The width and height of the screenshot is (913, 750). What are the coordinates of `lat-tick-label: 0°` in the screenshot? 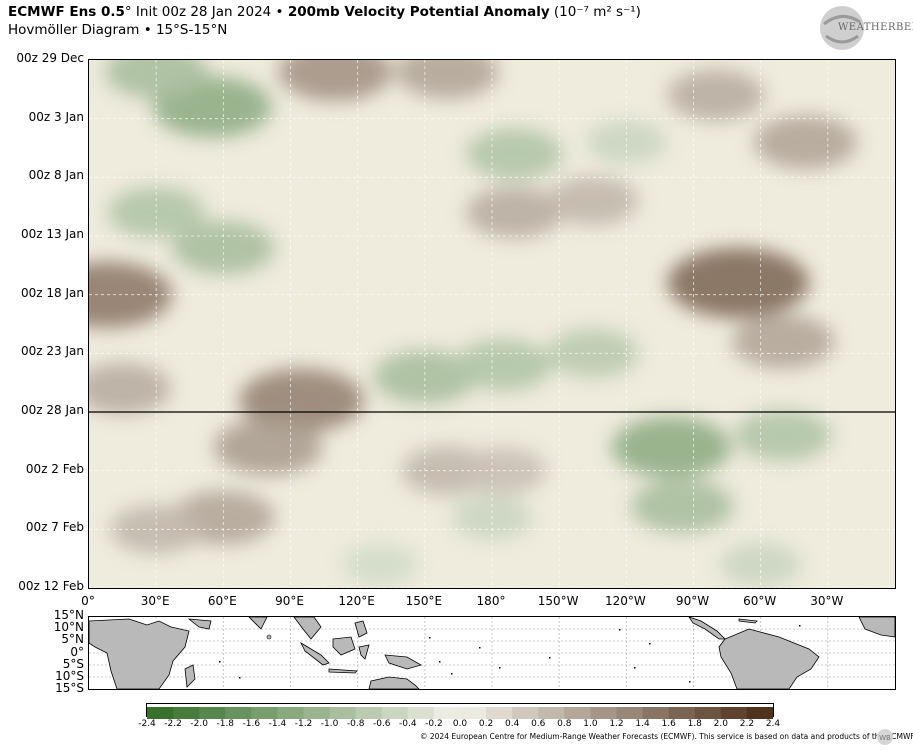 It's located at (77, 651).